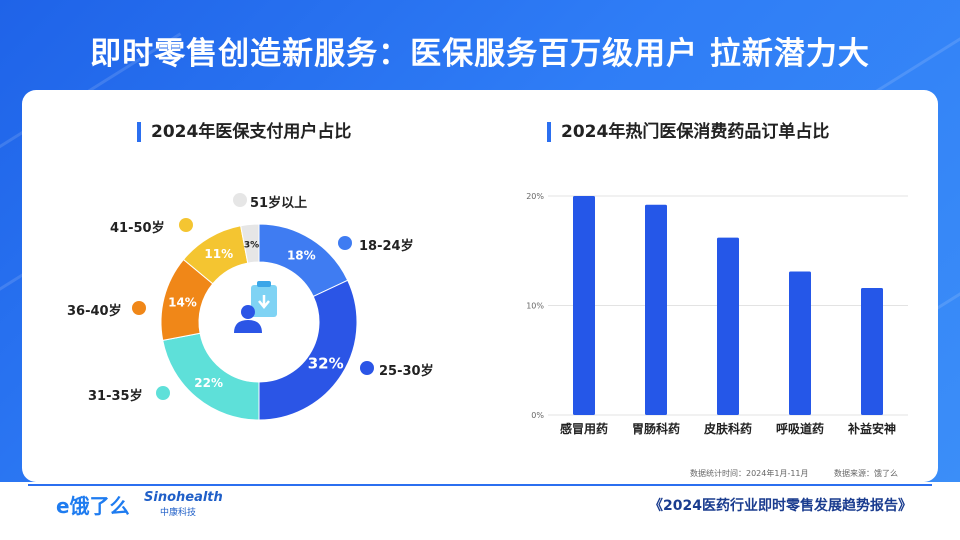 This screenshot has width=960, height=540. I want to click on x-category-label: 胃肠科药, so click(656, 428).